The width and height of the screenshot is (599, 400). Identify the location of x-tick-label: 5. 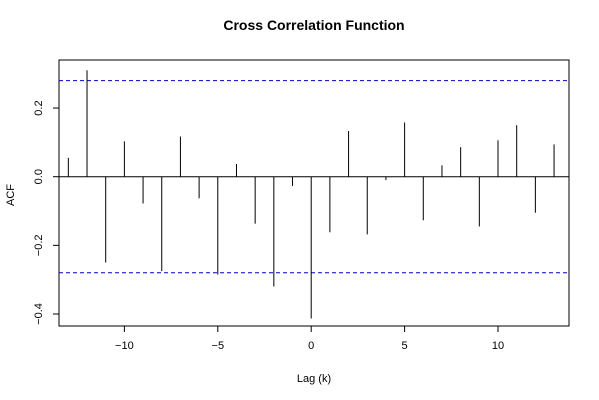
(405, 346).